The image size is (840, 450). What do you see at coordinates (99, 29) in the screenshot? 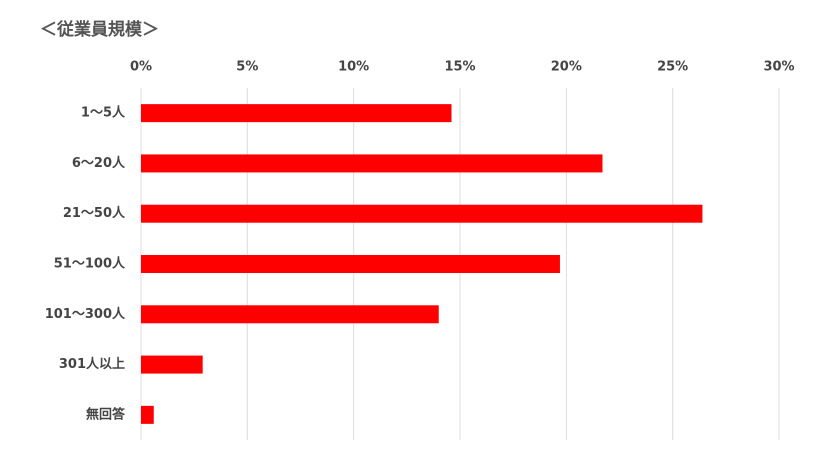
I see `chart-title: ＜従業員規模＞` at bounding box center [99, 29].